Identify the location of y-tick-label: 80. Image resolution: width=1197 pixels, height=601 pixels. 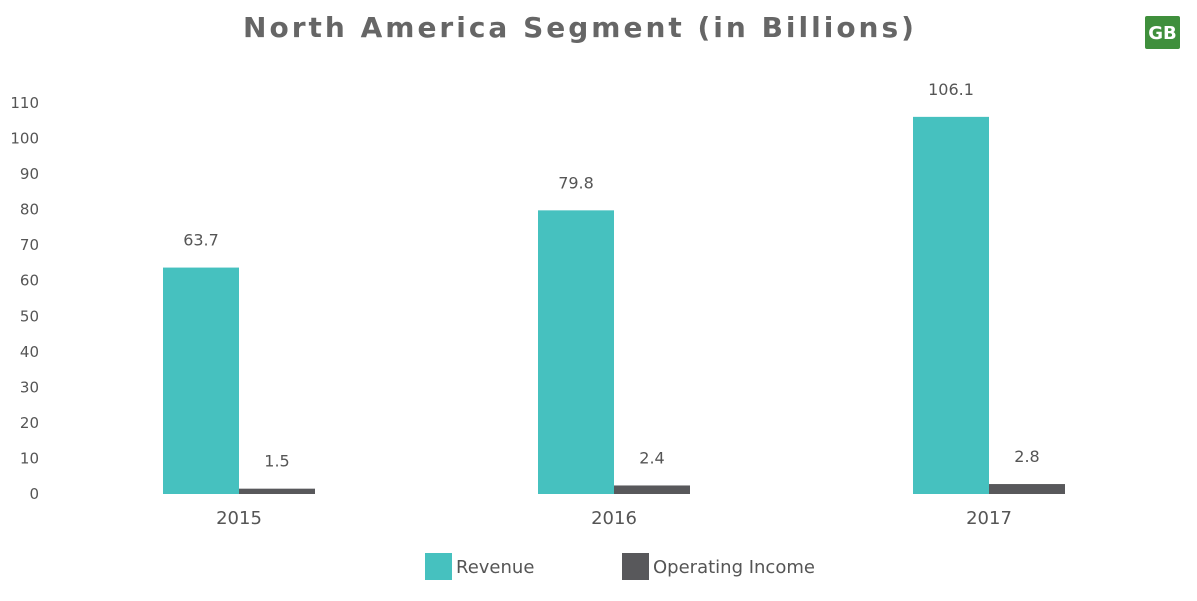
(29, 210).